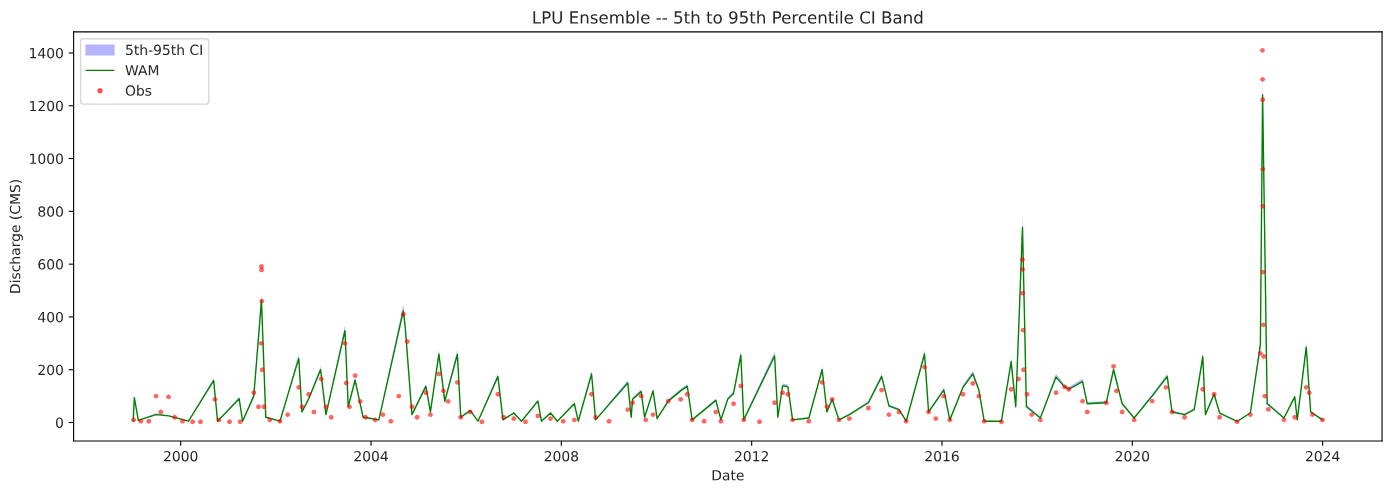 The image size is (1389, 490). Describe the element at coordinates (46, 106) in the screenshot. I see `y-tick-label: 1200` at that location.